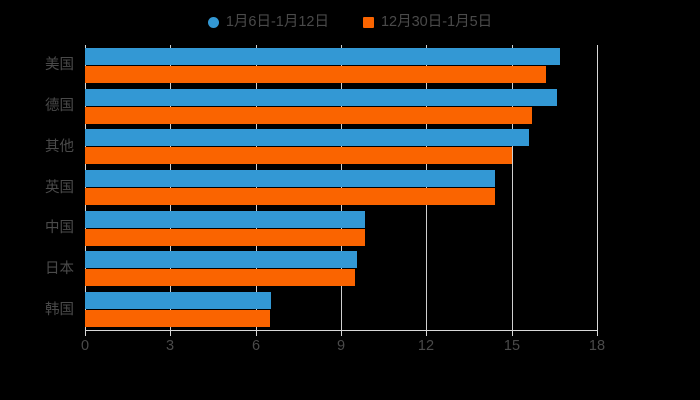  Describe the element at coordinates (85, 346) in the screenshot. I see `x-tick-label: 0` at that location.